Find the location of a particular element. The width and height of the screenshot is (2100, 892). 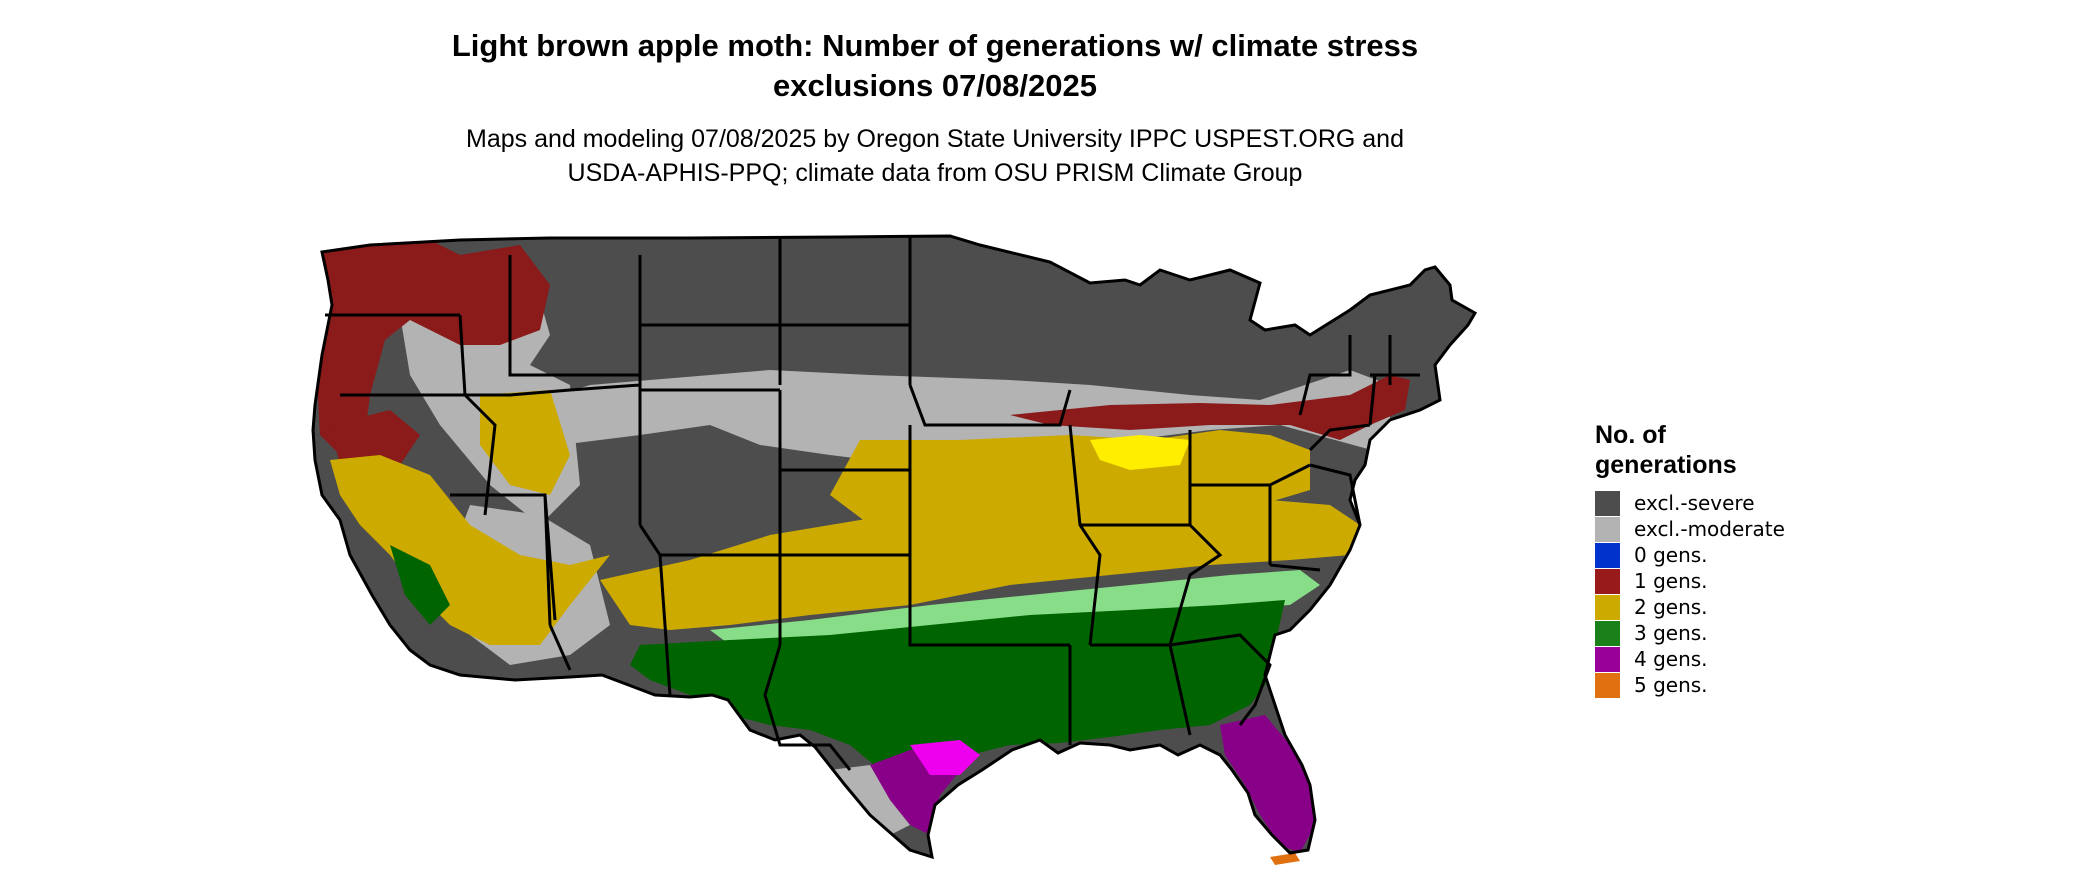

legend-item: excl.-severe is located at coordinates (1690, 503).